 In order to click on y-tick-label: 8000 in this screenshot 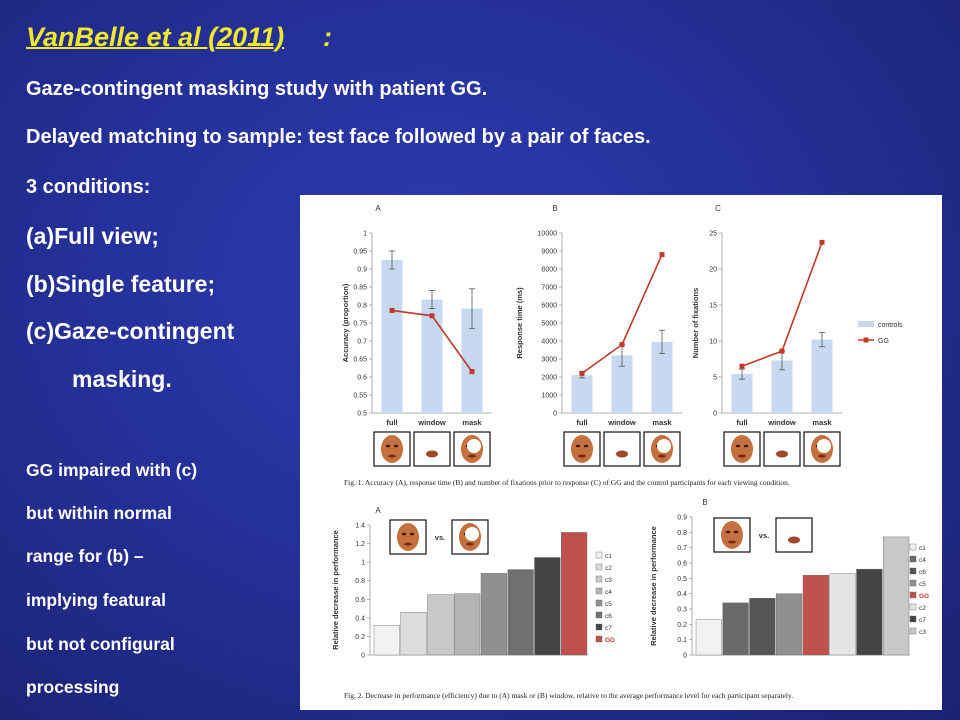, I will do `click(549, 270)`.